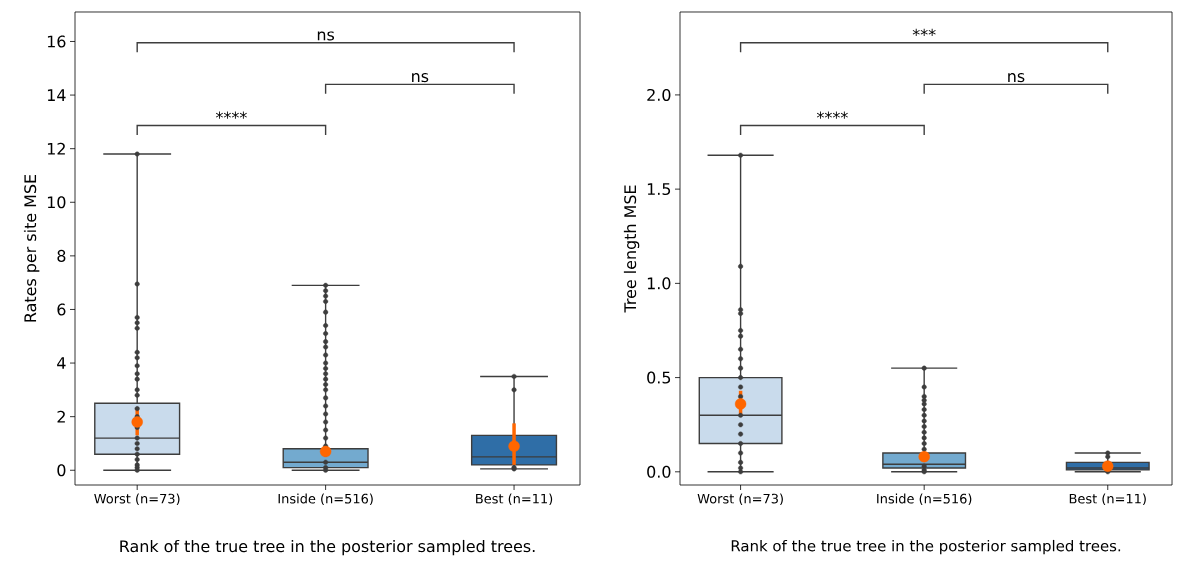  Describe the element at coordinates (659, 283) in the screenshot. I see `y-tick-label: 1.0` at that location.